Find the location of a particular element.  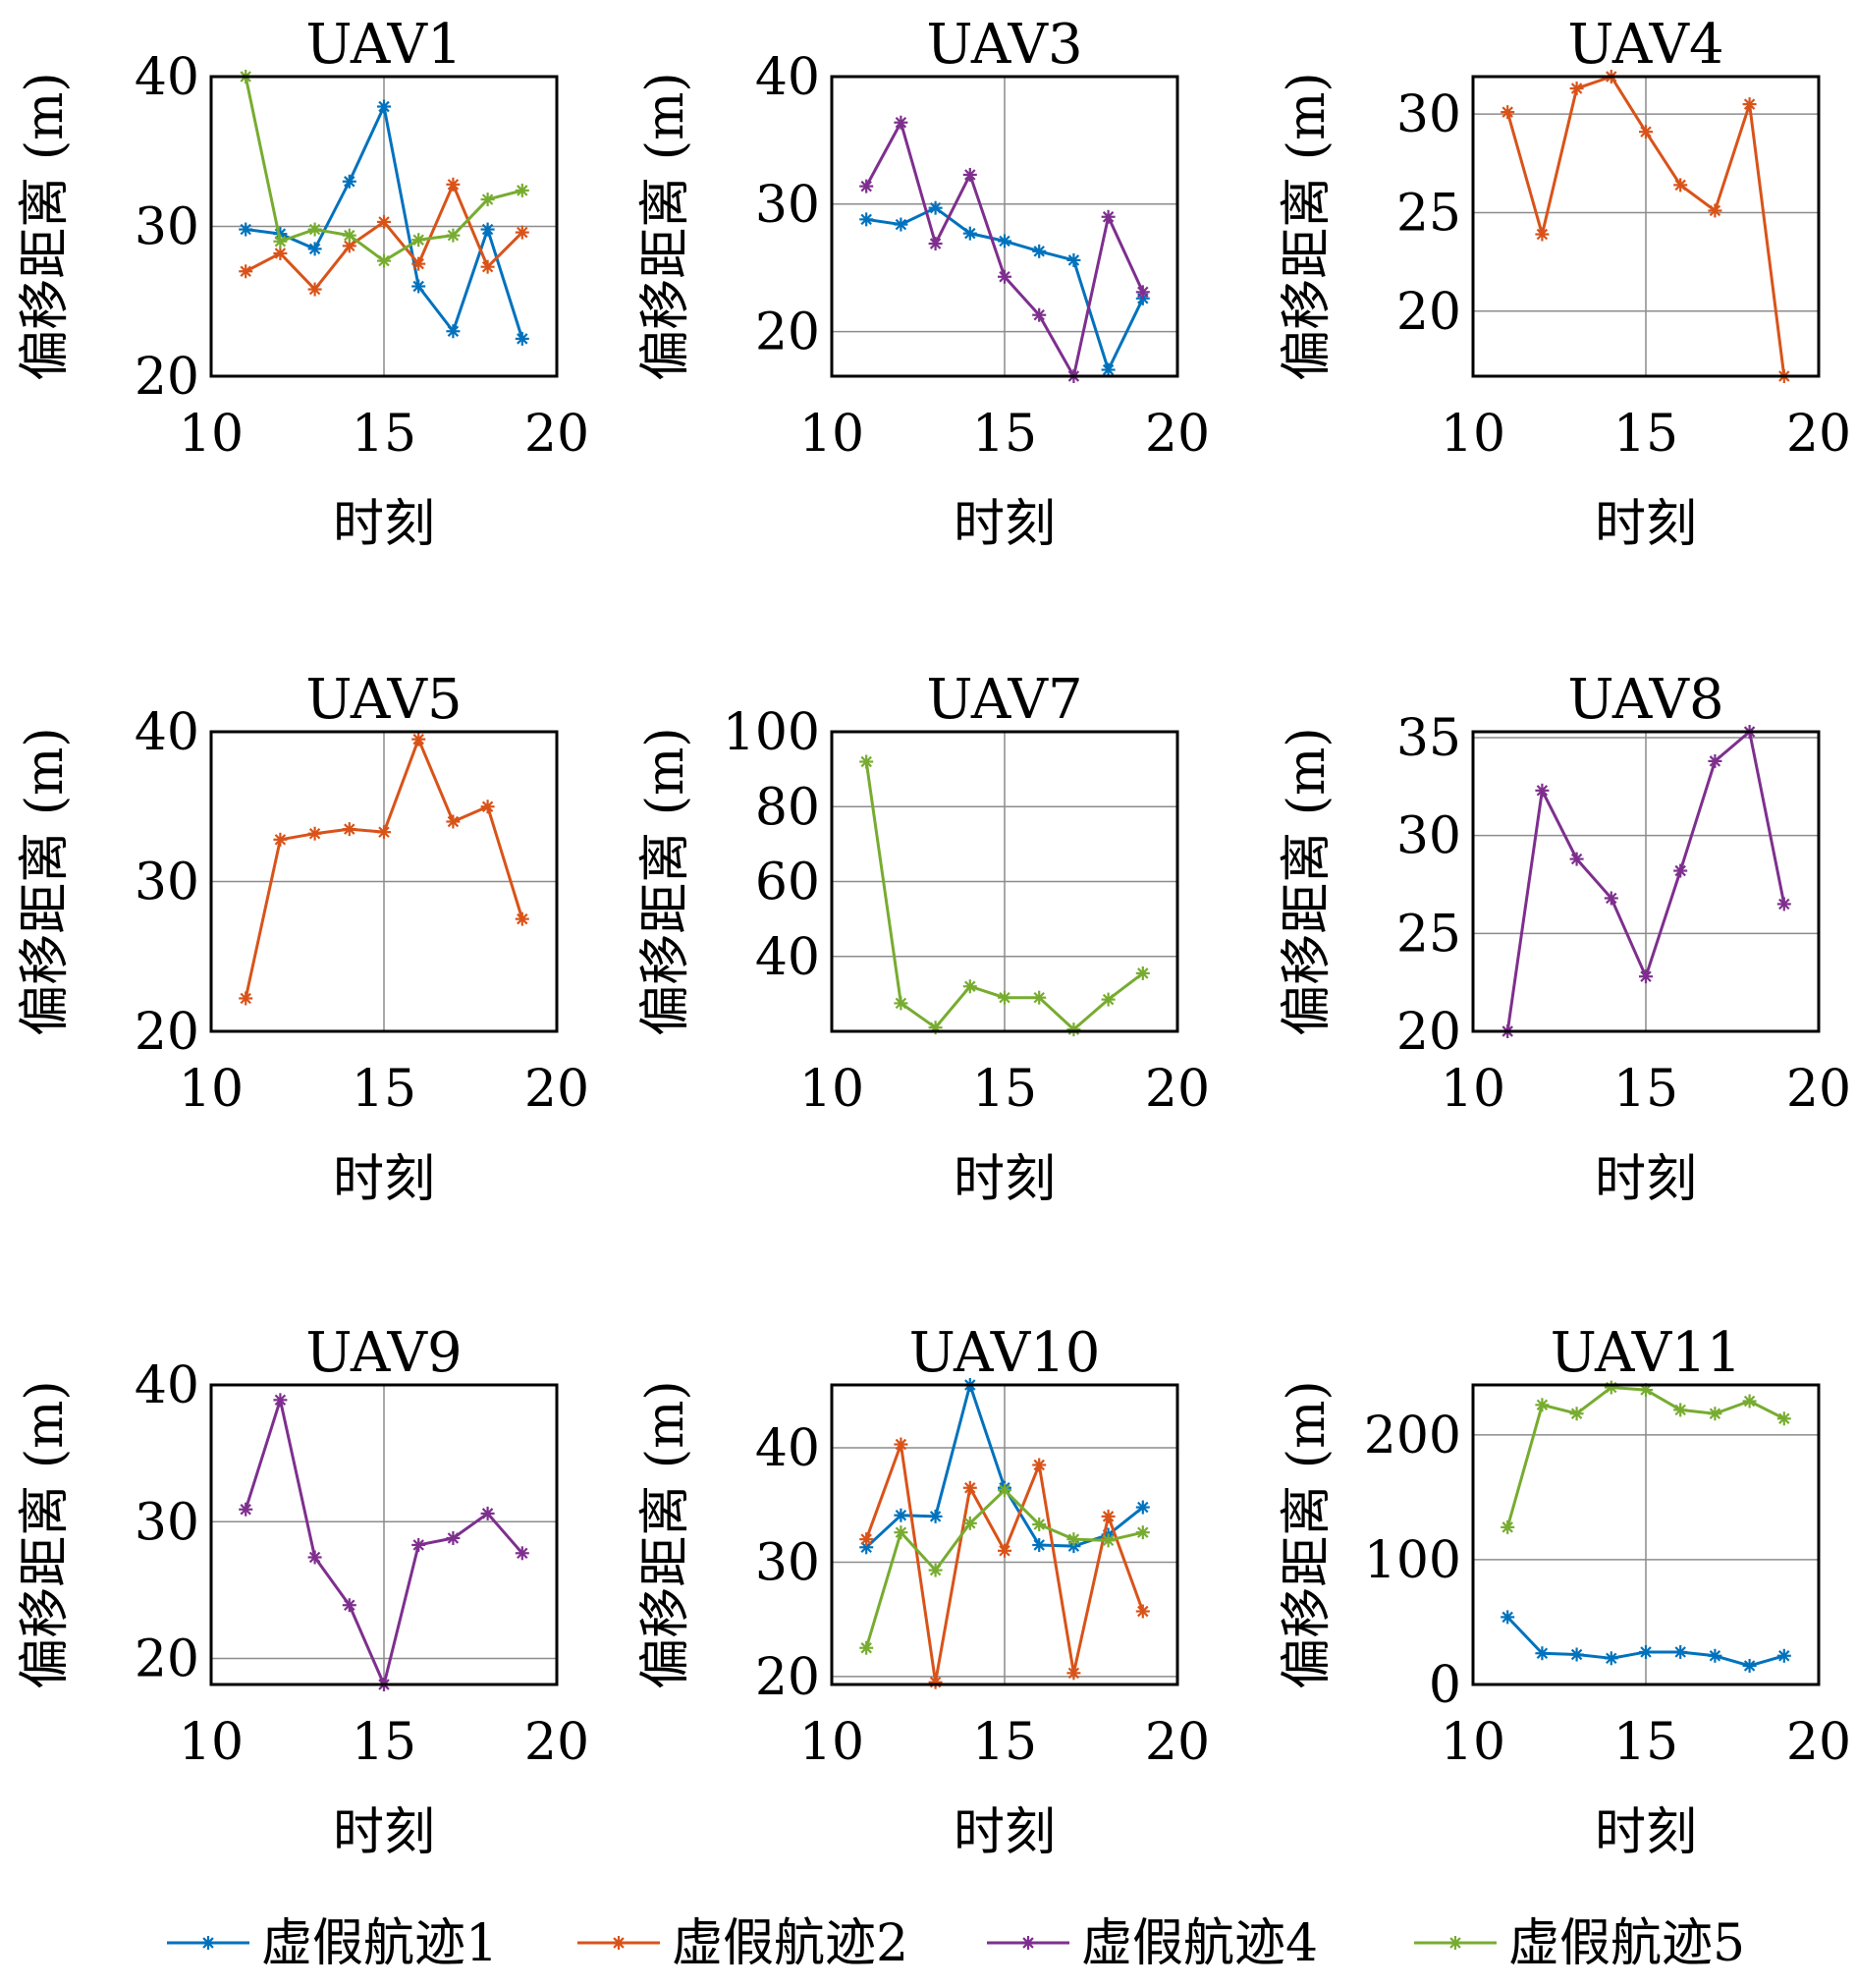

subplot-uav3: UAV3 10 15 20 20 30 40 时刻 偏移距离 (m) is located at coordinates (923, 283).